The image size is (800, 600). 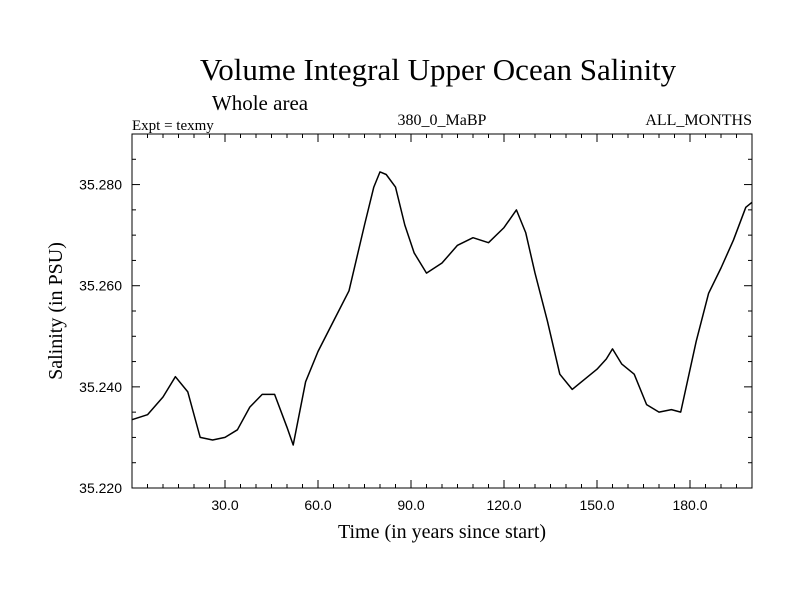 I want to click on y-tick-label: 35.280, so click(x=100, y=185).